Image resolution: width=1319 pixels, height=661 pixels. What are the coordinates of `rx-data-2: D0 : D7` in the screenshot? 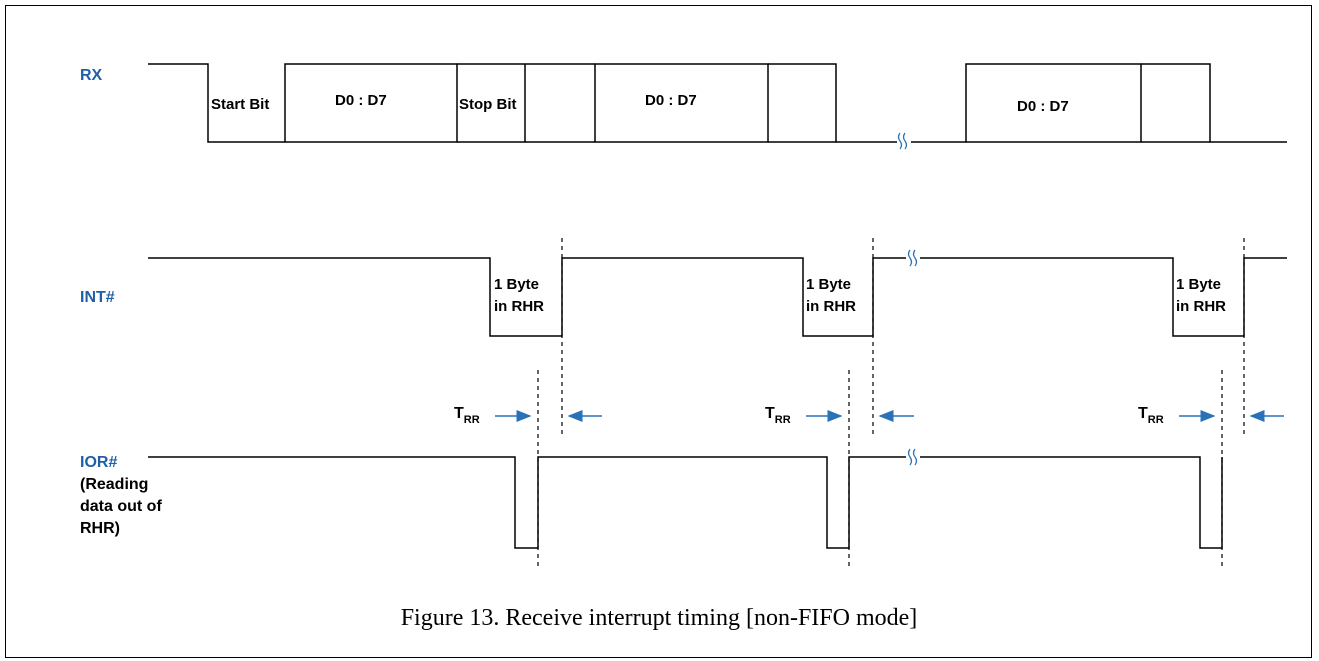 It's located at (671, 100).